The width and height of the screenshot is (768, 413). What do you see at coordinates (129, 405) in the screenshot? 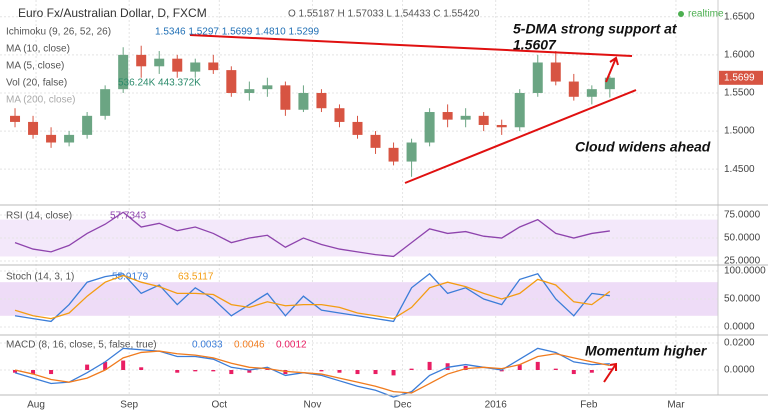
I see `x-tick-label: Sep` at bounding box center [129, 405].